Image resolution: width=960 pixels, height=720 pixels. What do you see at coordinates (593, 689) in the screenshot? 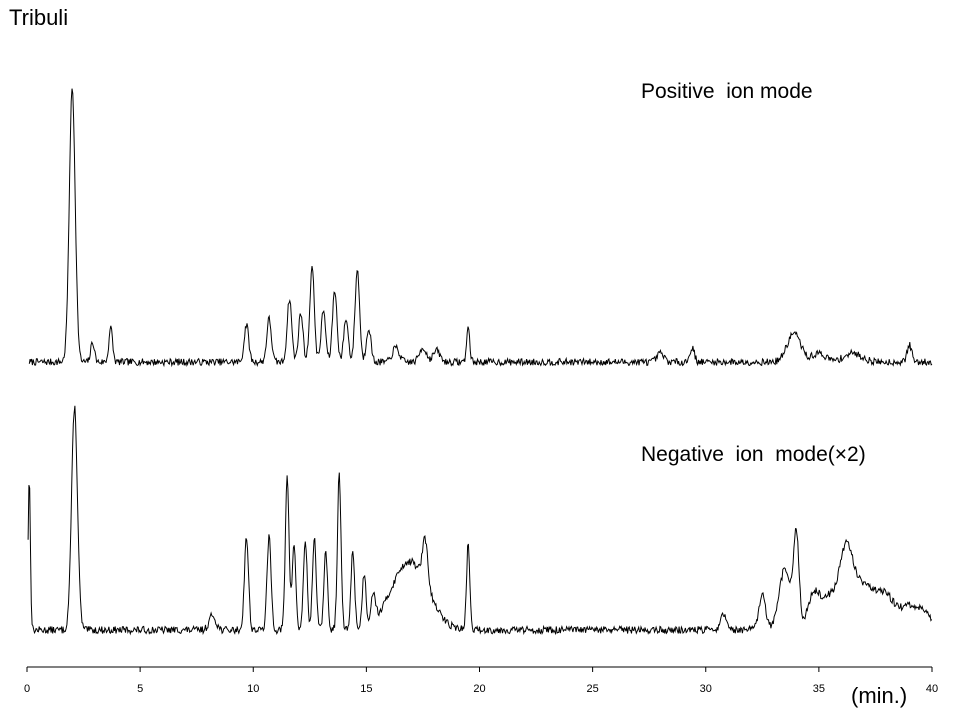
I see `x-tick-label: 25` at bounding box center [593, 689].